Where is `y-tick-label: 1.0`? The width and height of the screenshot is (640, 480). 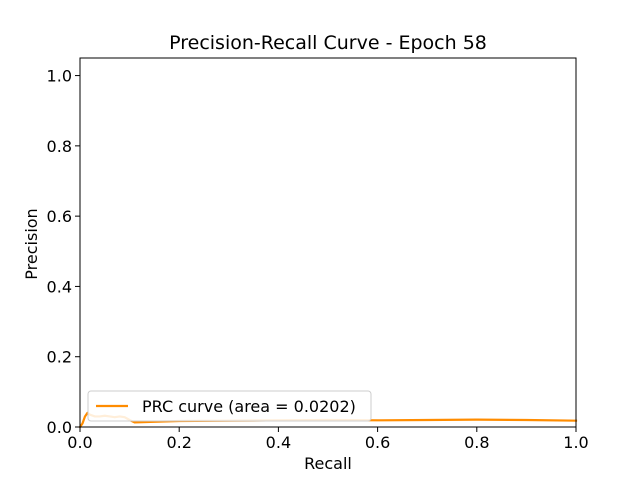
y-tick-label: 1.0 is located at coordinates (59, 76).